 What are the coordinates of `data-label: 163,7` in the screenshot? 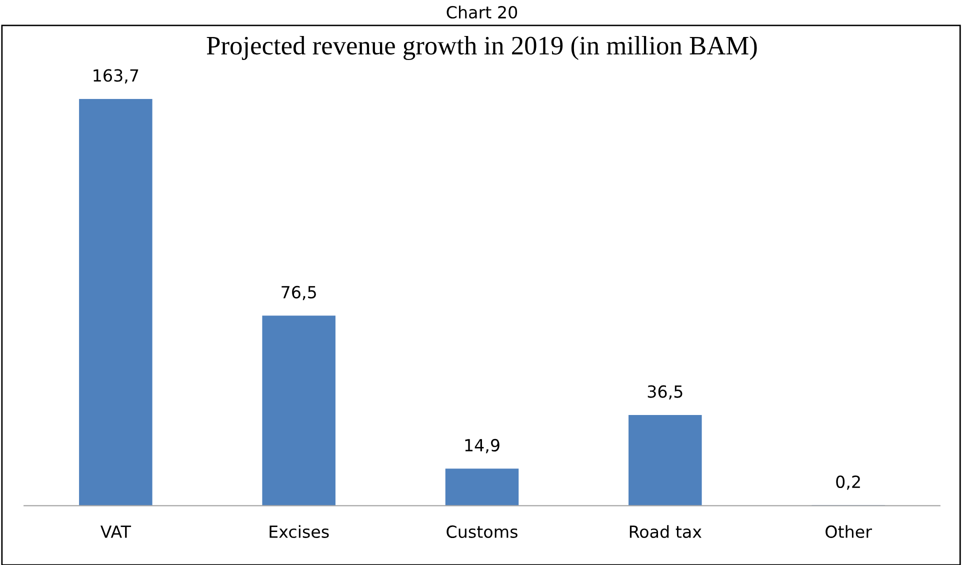 It's located at (116, 76).